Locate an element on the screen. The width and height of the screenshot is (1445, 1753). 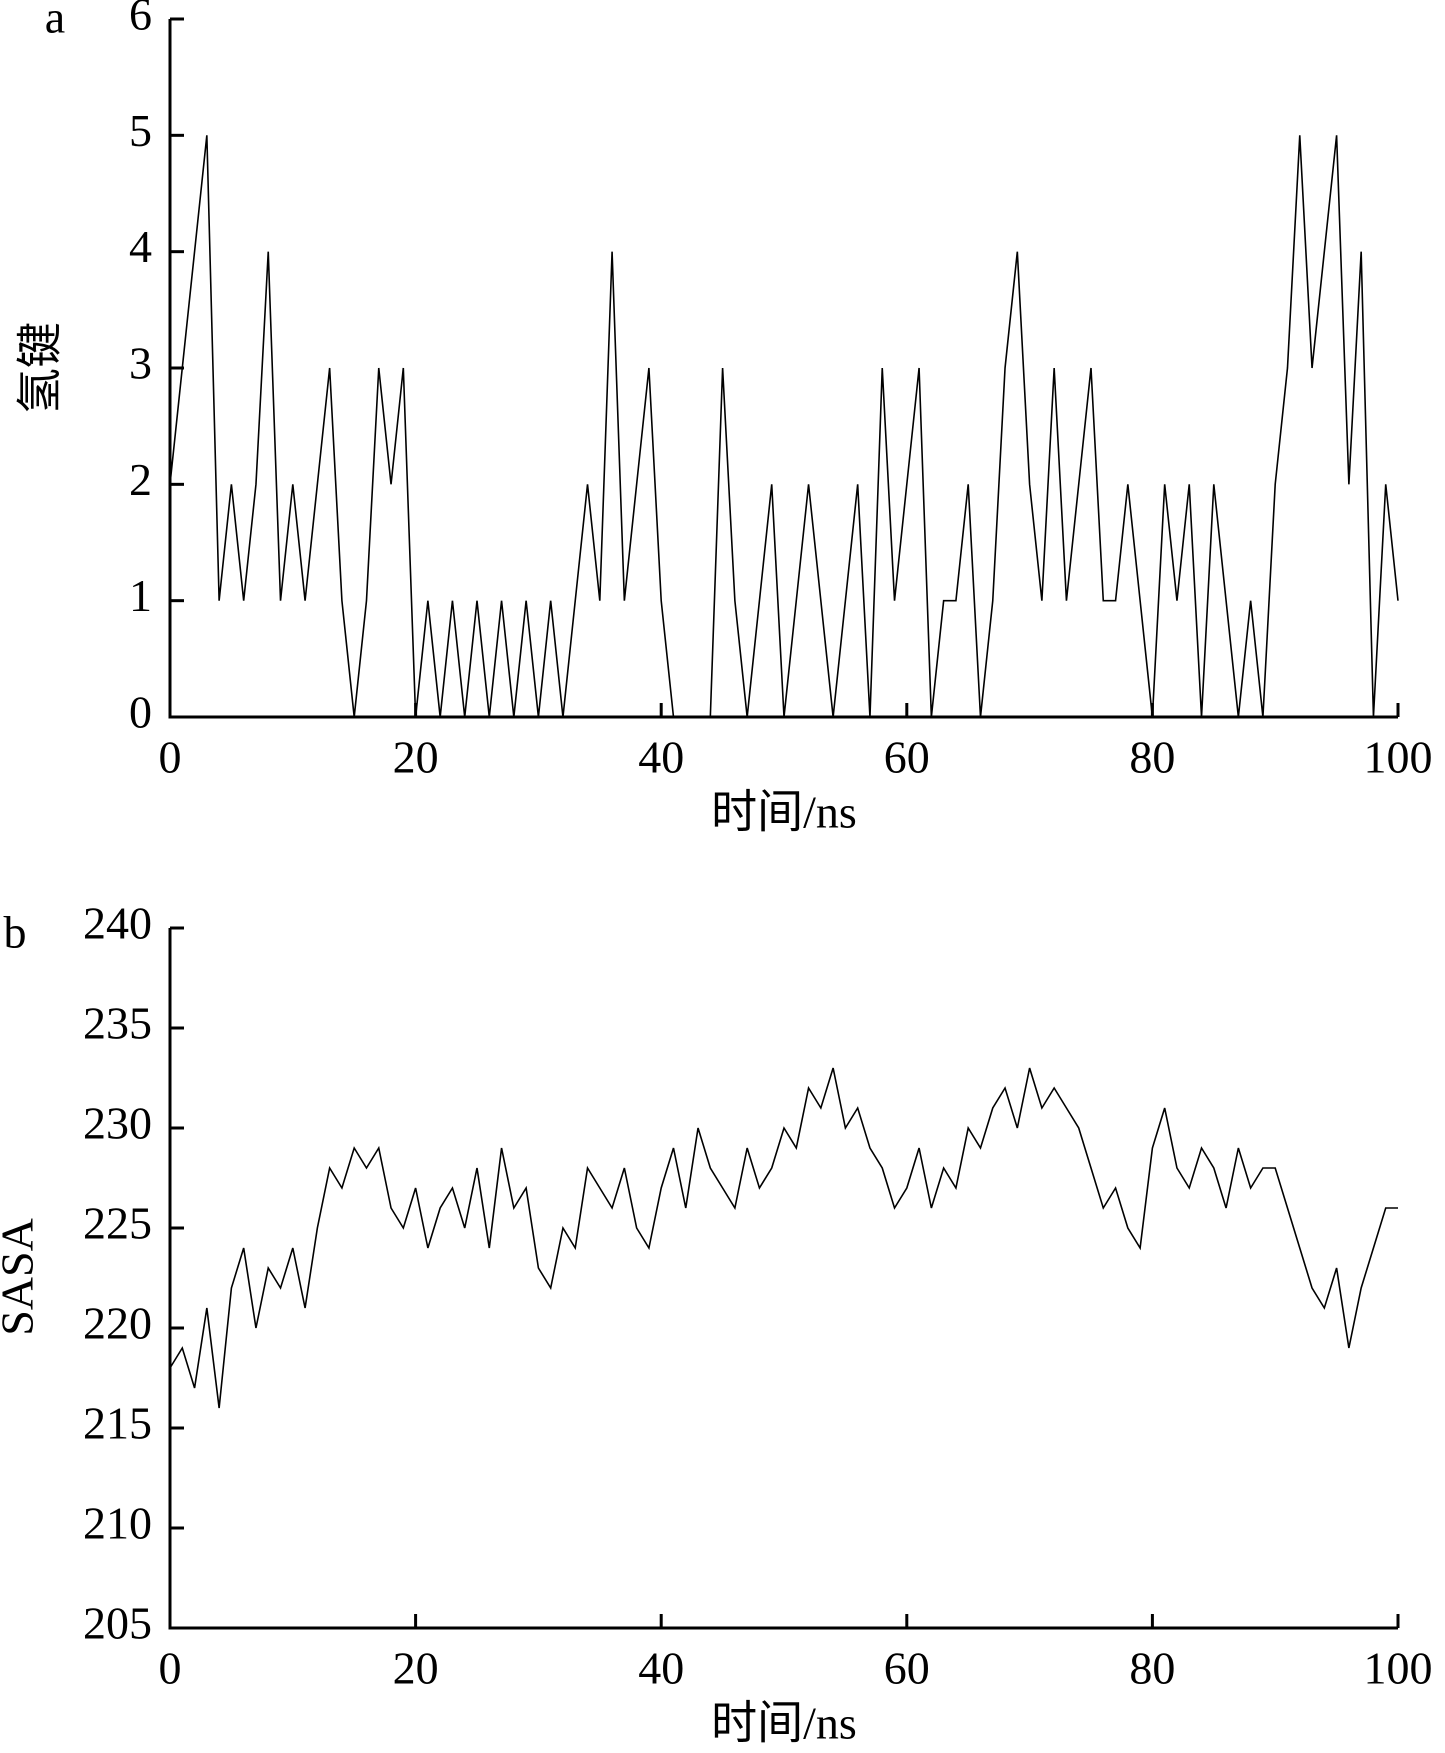
y-tick-label: 220 is located at coordinates (117, 1323).